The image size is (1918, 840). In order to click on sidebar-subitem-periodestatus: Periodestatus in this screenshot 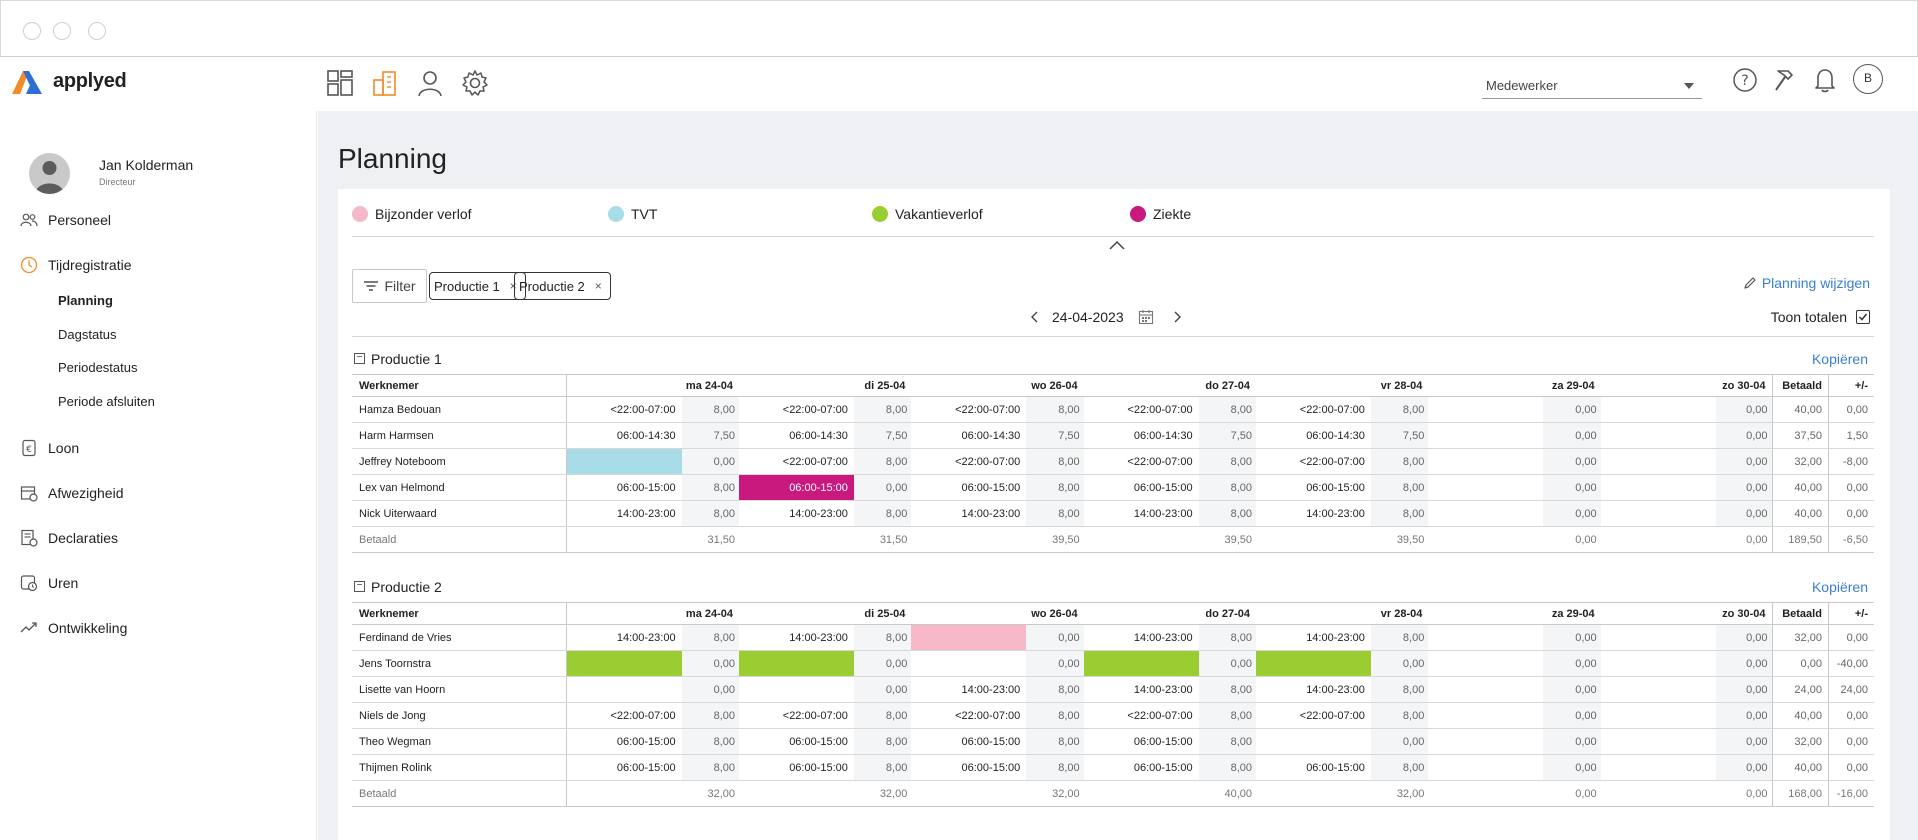, I will do `click(98, 367)`.